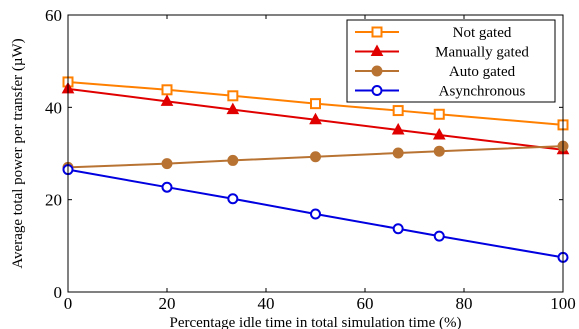 This screenshot has height=329, width=579. I want to click on legend-item: Asynchronous, so click(440, 92).